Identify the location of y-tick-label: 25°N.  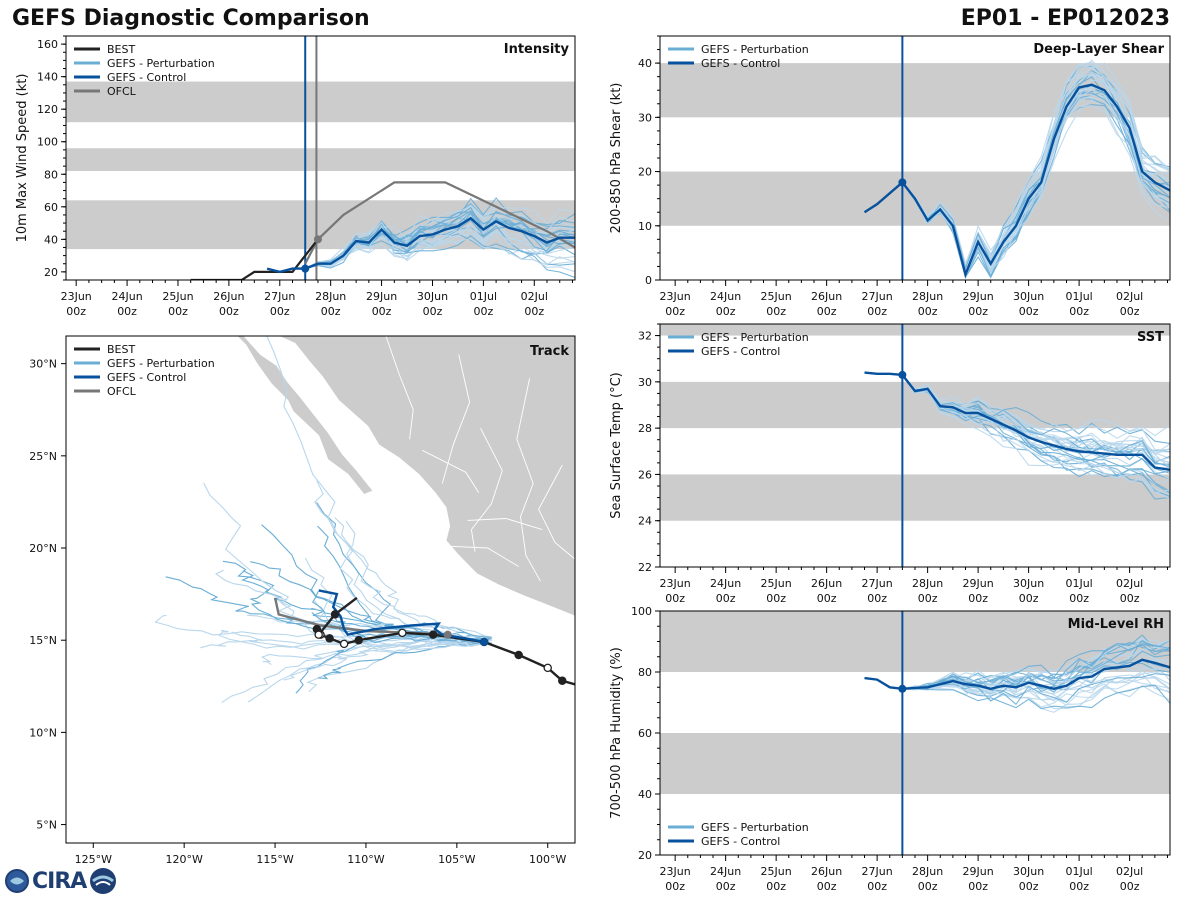
(43, 456).